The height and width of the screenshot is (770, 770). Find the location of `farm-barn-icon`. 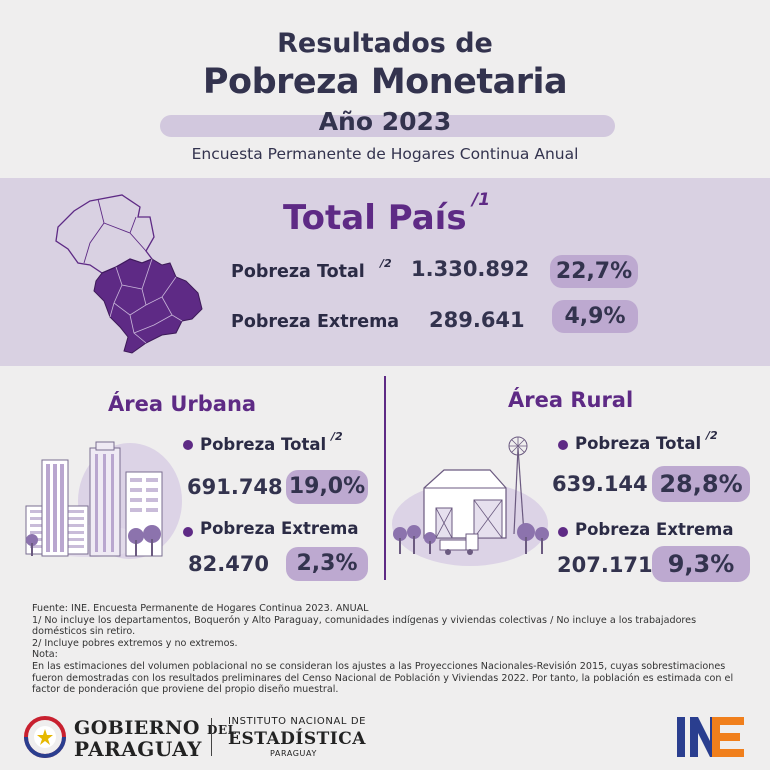

farm-barn-icon is located at coordinates (470, 501).